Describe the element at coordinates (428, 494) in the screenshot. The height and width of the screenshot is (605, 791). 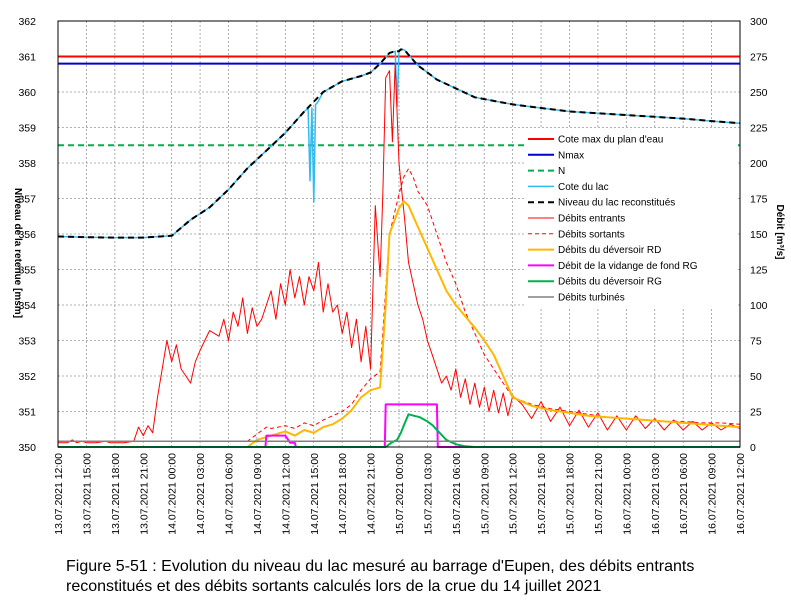
I see `x-tick-label: 15.07.2021 03:00` at that location.